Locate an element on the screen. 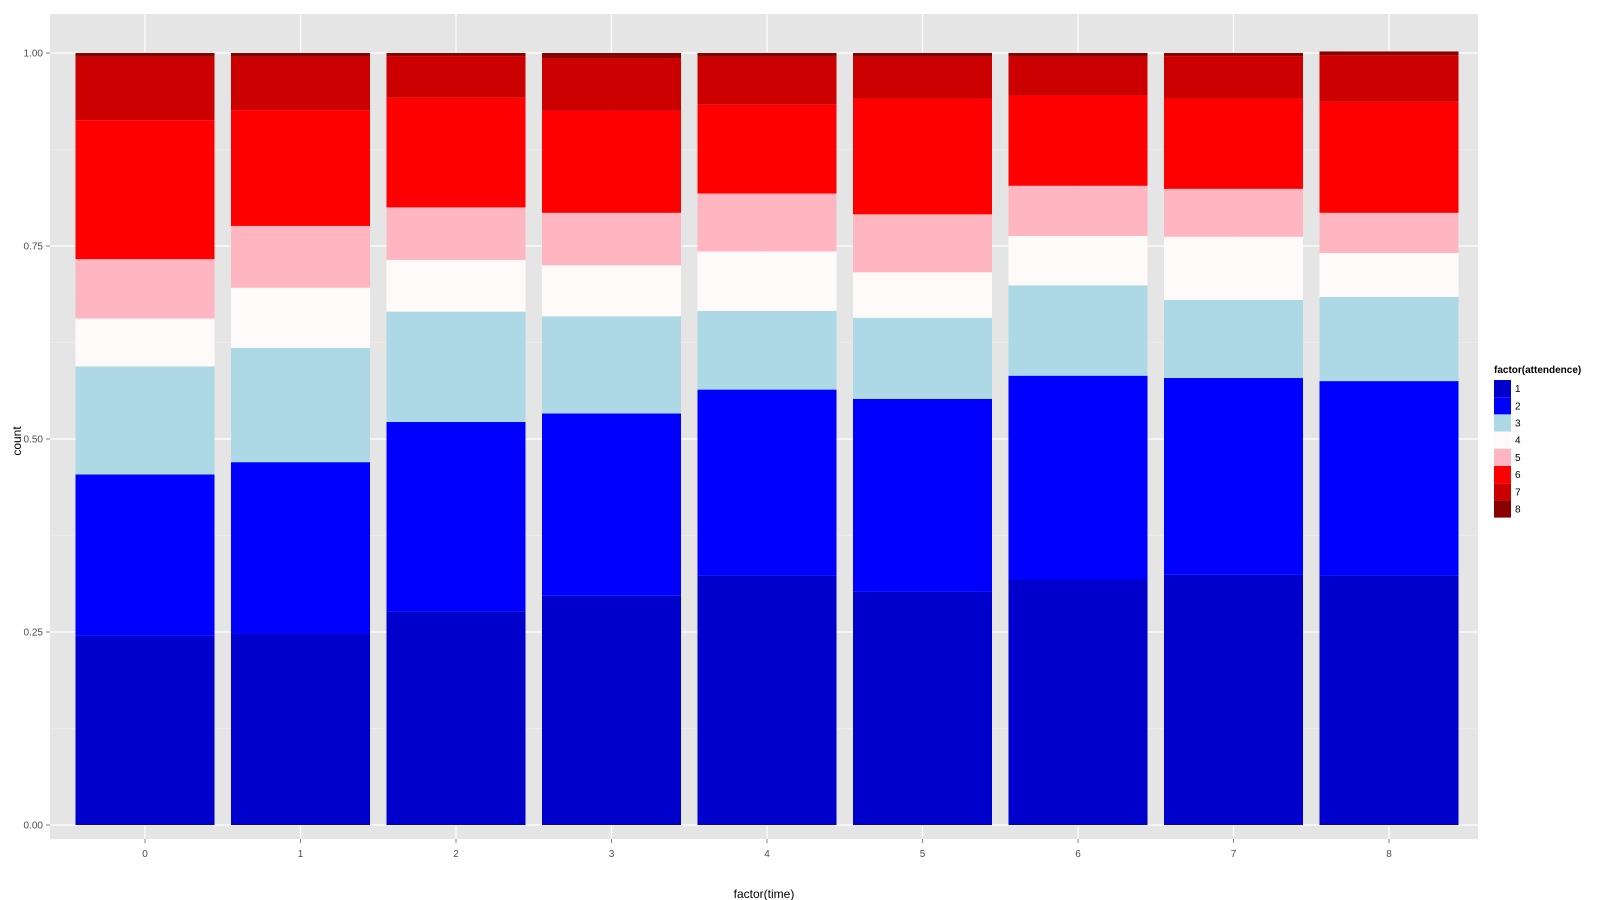 This screenshot has width=1600, height=900. legend-label-4: 4 is located at coordinates (1518, 441).